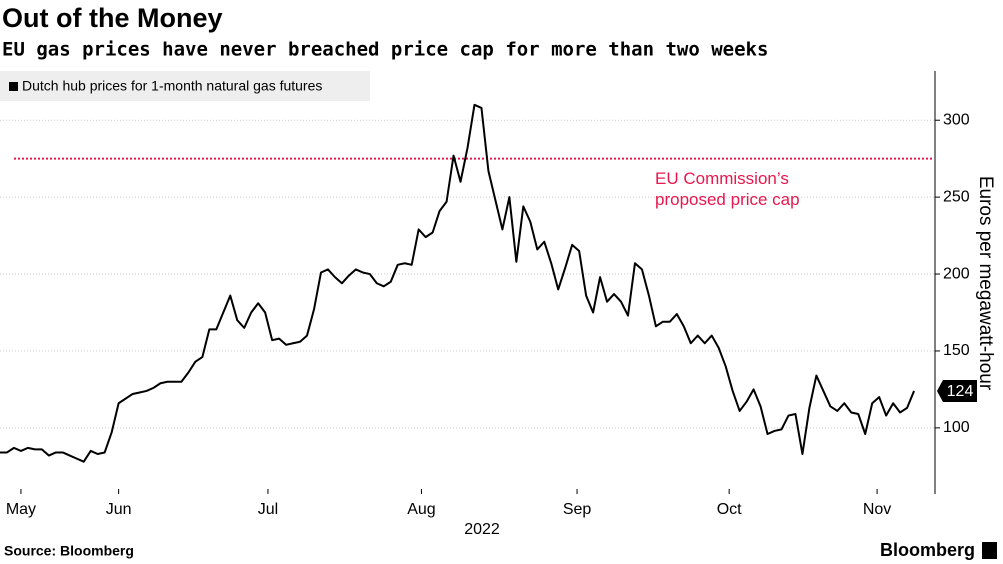 Image resolution: width=1003 pixels, height=564 pixels. I want to click on y-tick-label: 250, so click(956, 196).